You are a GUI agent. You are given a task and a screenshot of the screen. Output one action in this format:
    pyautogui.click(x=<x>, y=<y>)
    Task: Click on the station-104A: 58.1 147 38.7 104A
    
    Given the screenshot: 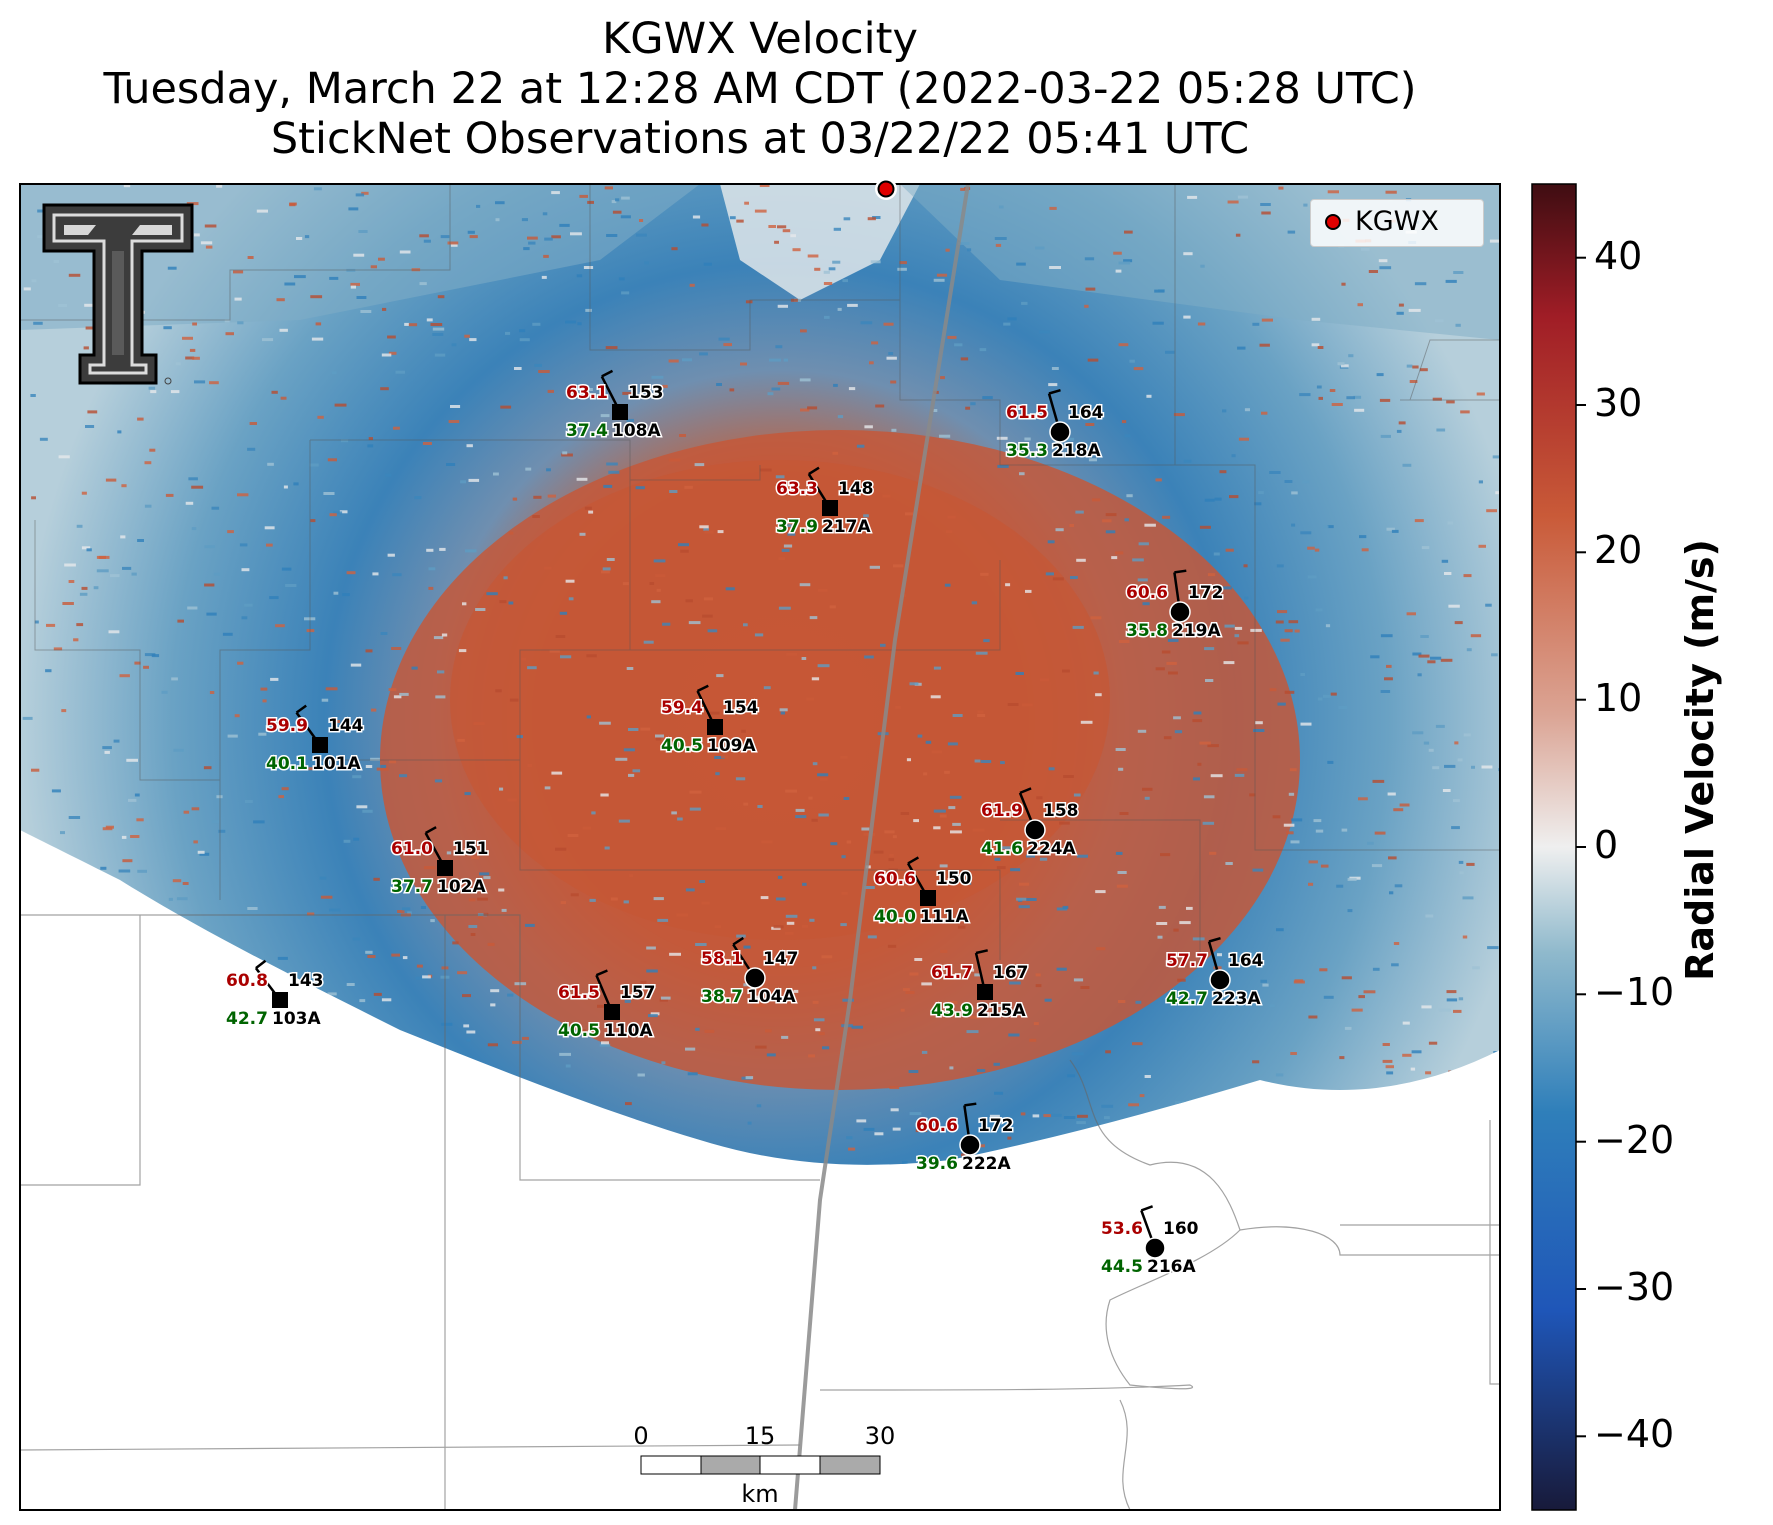 What is the action you would take?
    pyautogui.click(x=750, y=972)
    